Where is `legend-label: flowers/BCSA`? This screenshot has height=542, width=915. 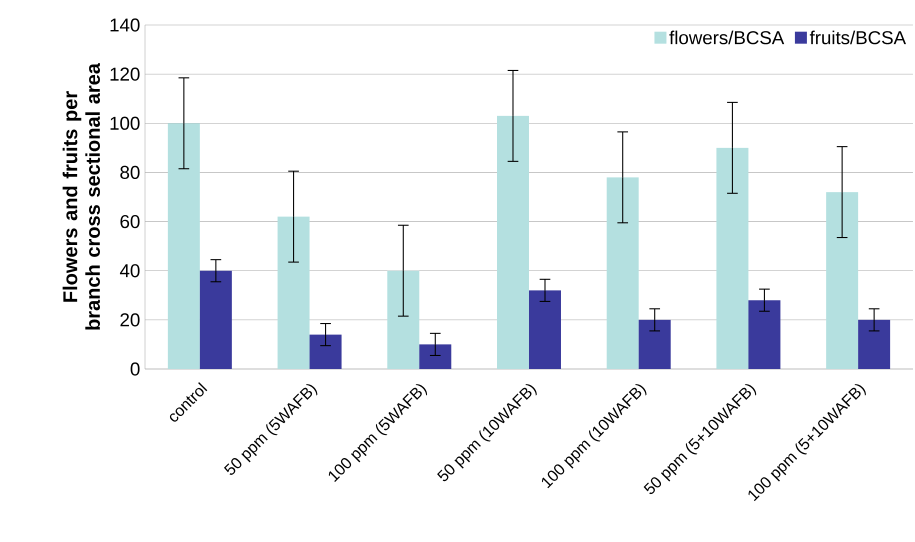 legend-label: flowers/BCSA is located at coordinates (726, 37).